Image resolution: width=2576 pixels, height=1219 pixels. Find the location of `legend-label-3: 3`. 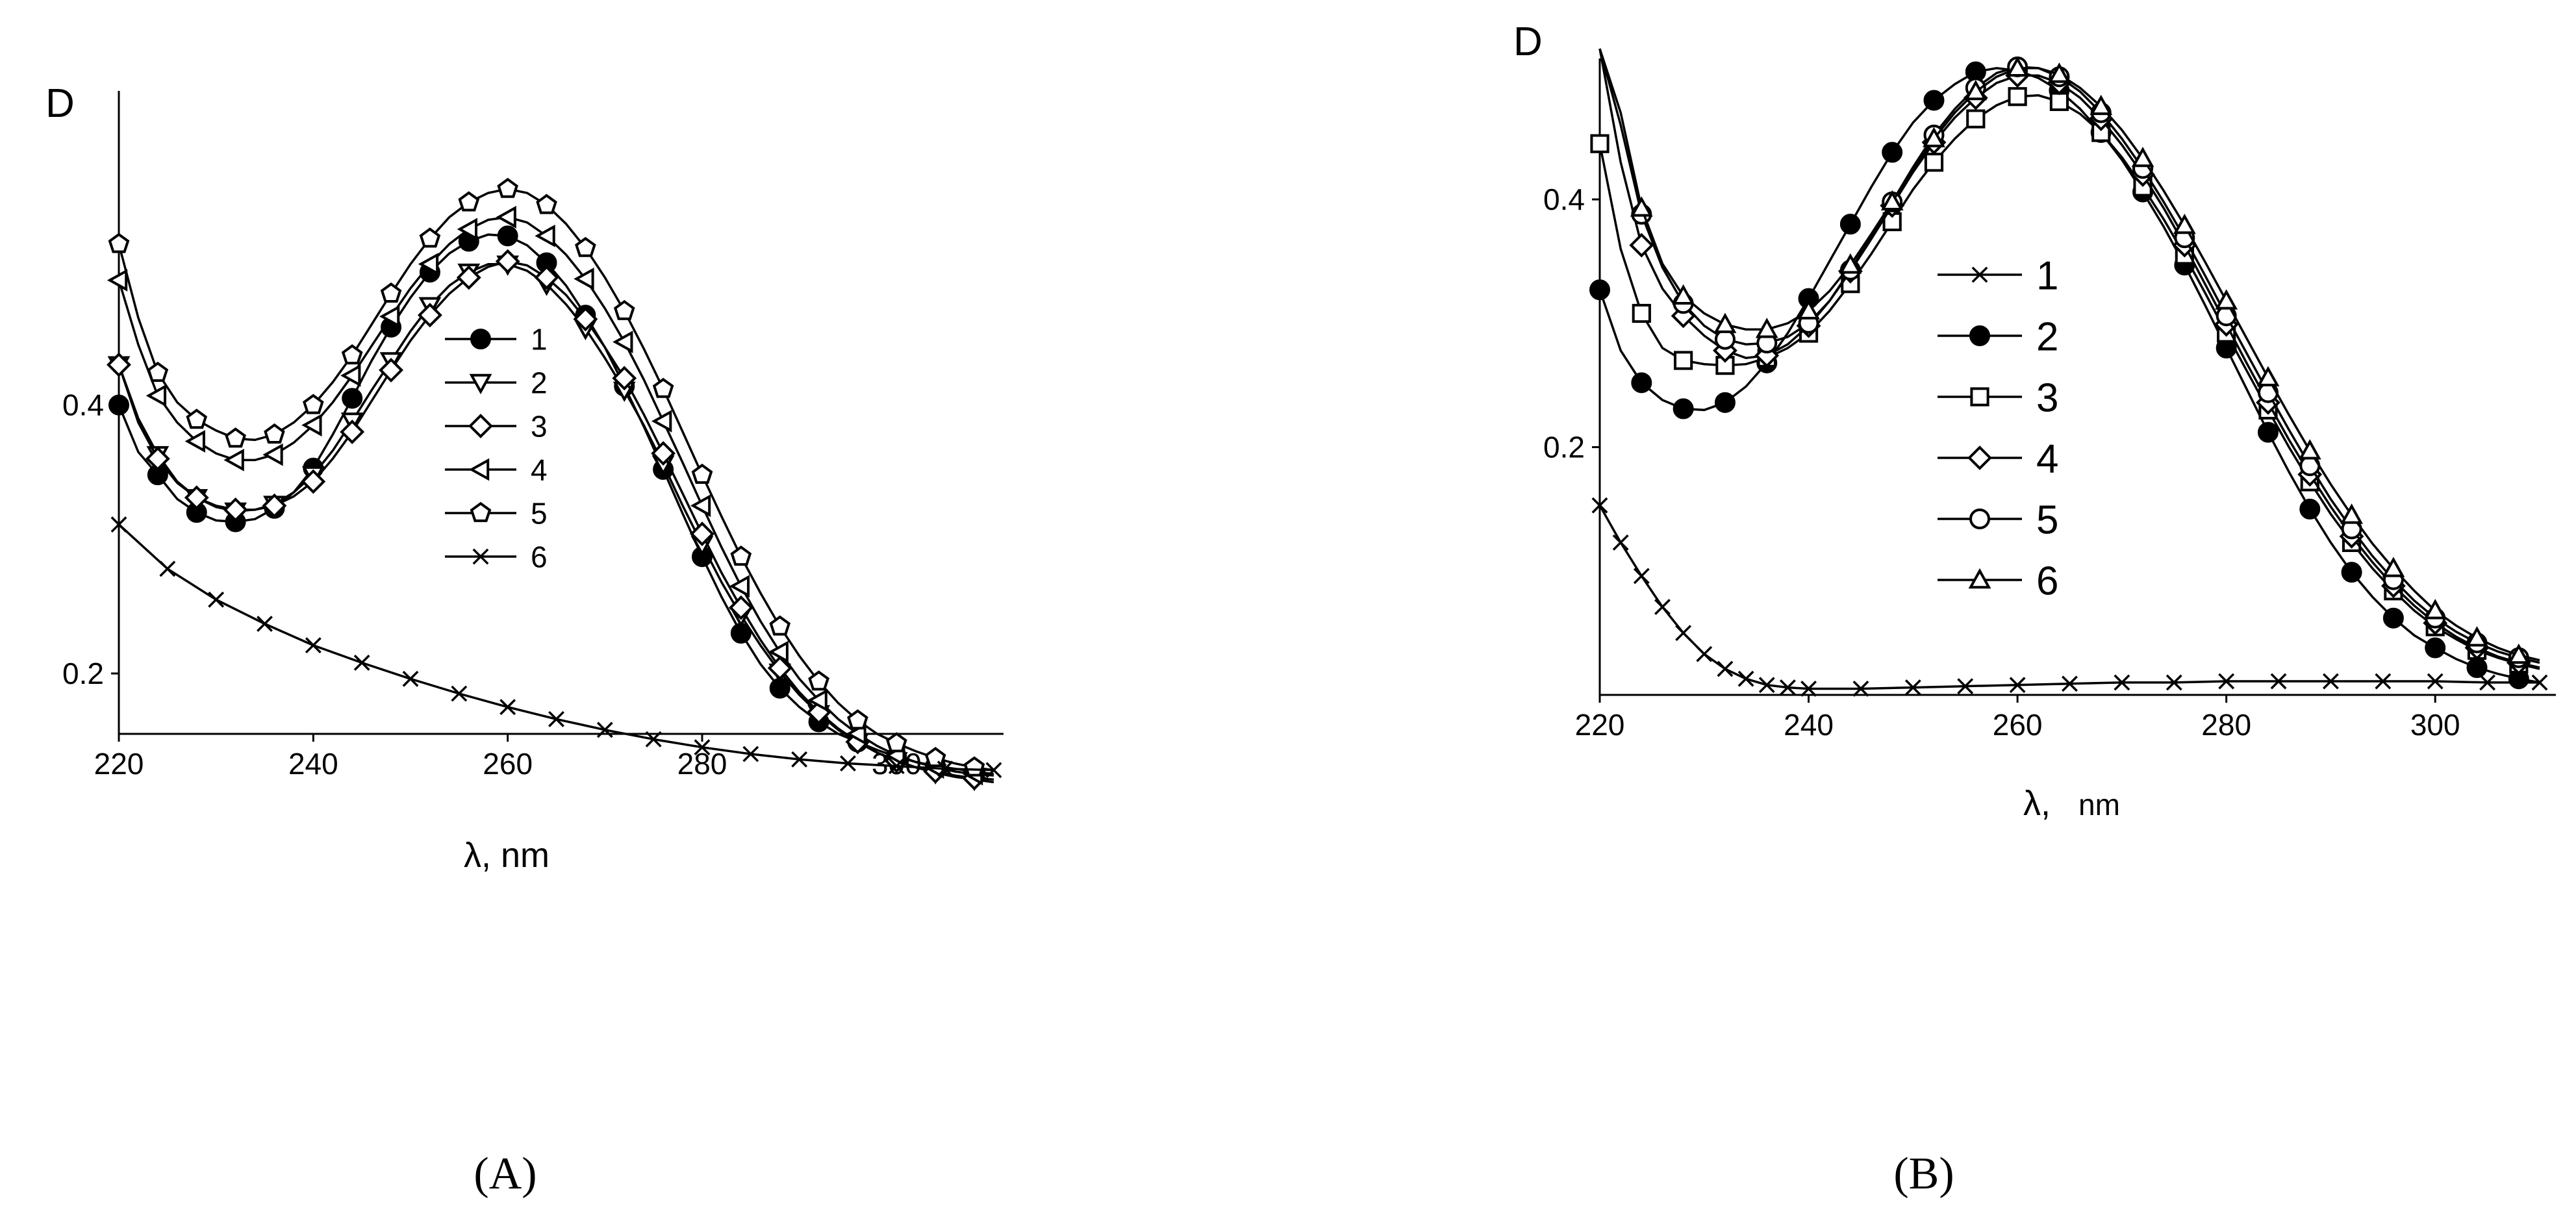

legend-label-3: 3 is located at coordinates (2047, 398).